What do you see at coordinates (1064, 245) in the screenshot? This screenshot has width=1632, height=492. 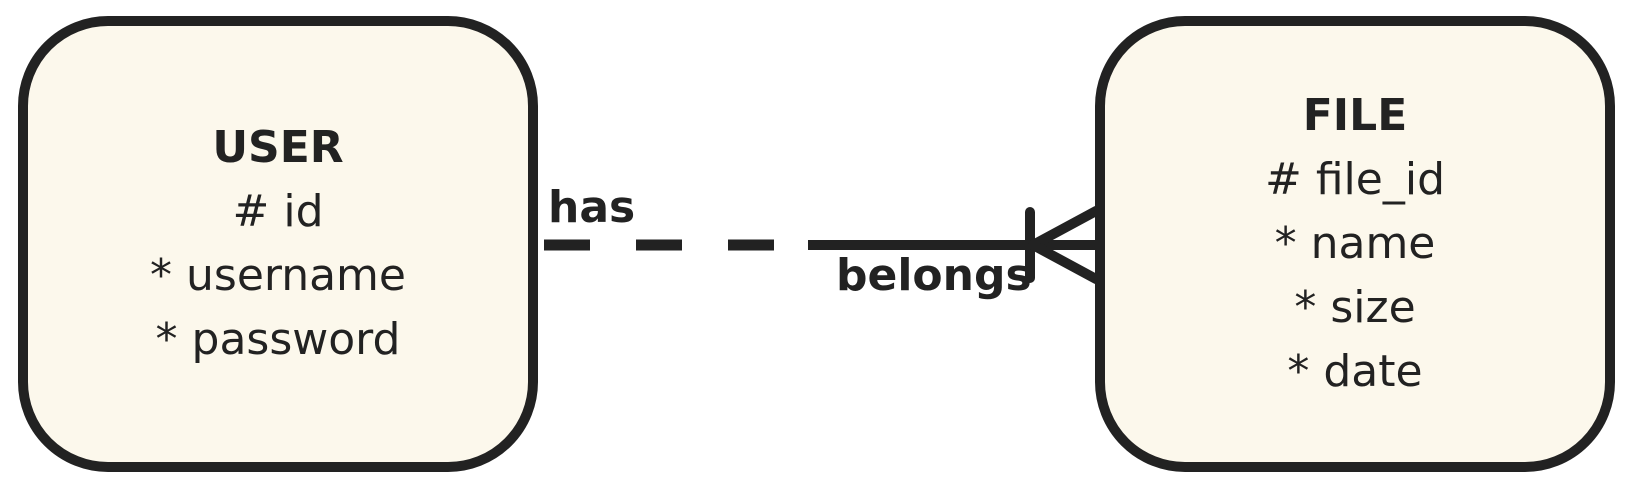 I see `cardinality-many-crowsfoot` at bounding box center [1064, 245].